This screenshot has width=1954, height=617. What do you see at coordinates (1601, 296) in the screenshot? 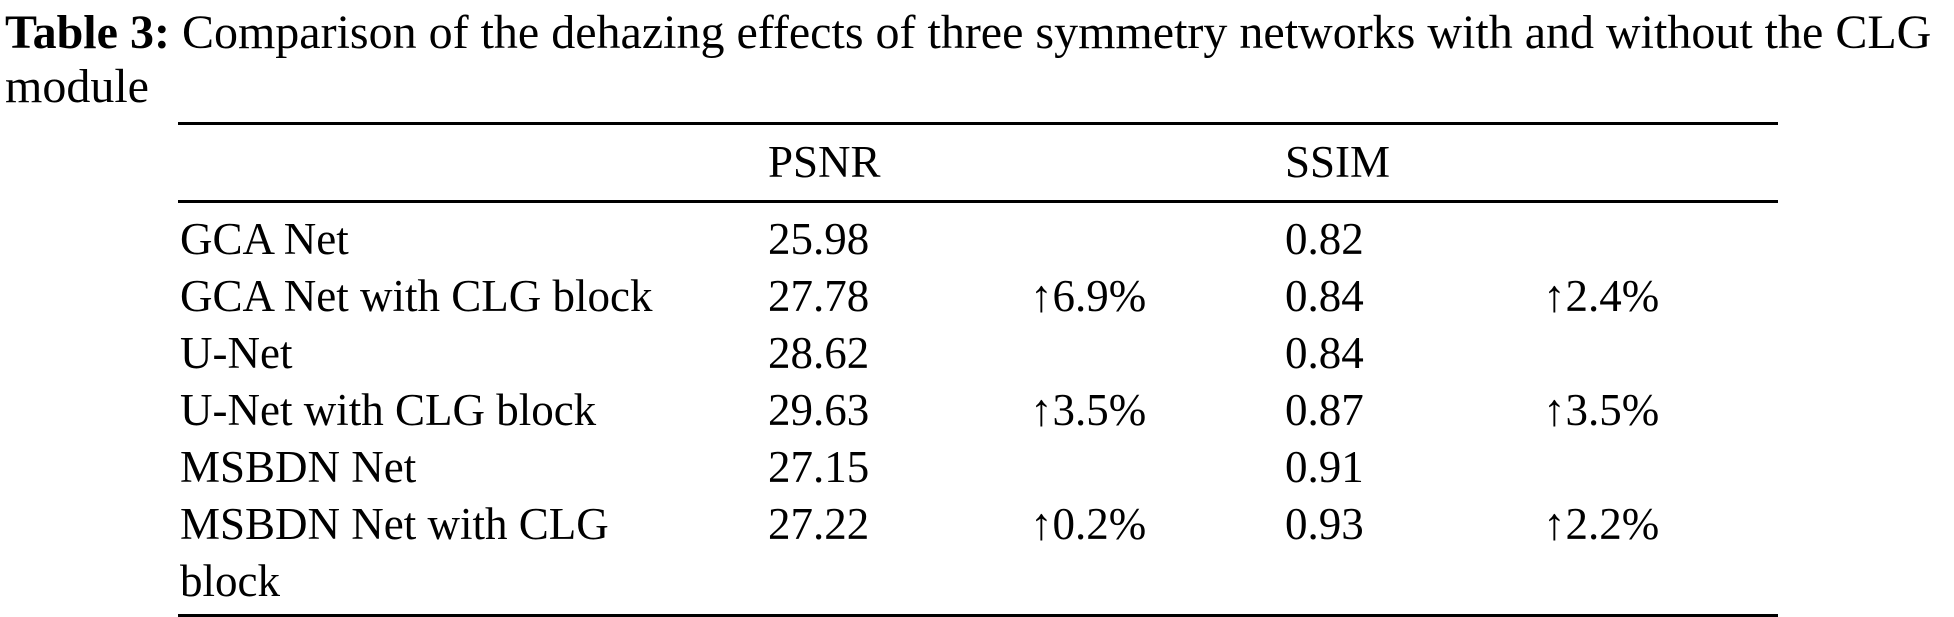
I see `ssim-gain-cell: ↑2.4%` at bounding box center [1601, 296].